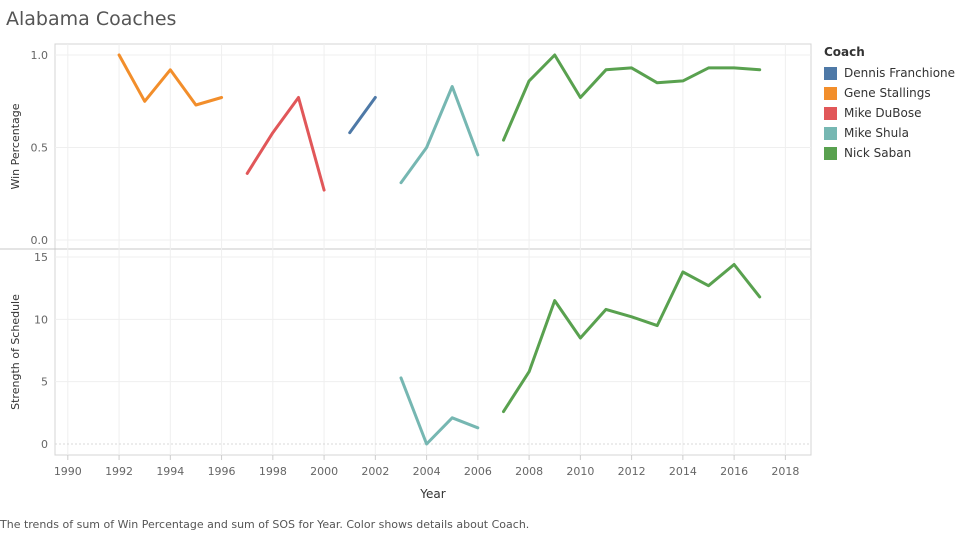 The height and width of the screenshot is (536, 963). I want to click on x-tick-label: 2004, so click(427, 471).